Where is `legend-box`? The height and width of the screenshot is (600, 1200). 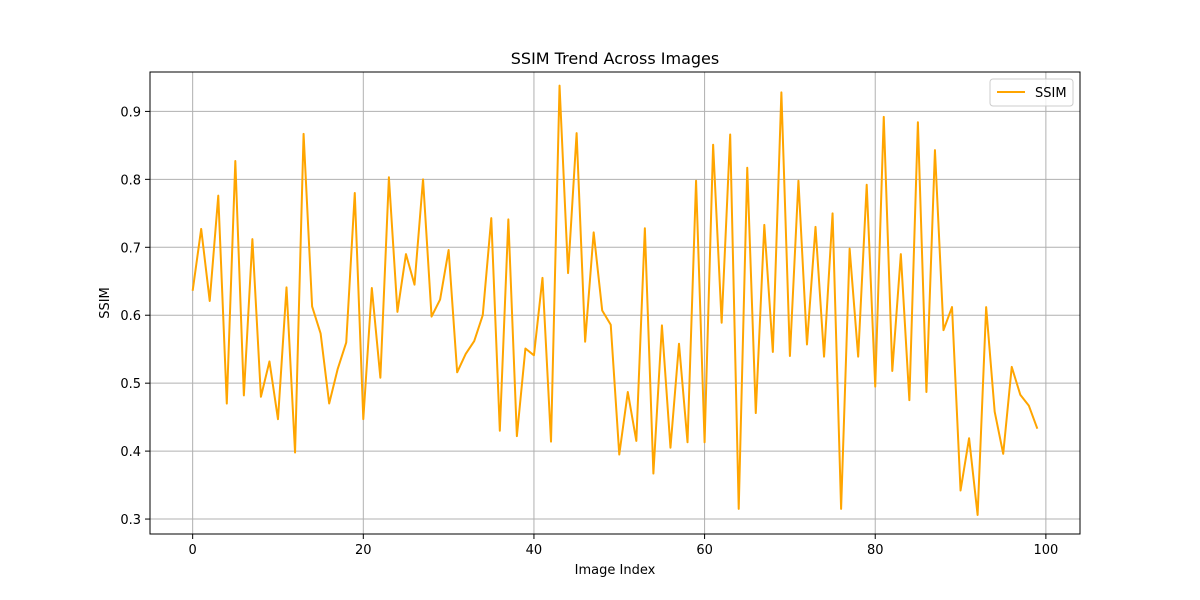 legend-box is located at coordinates (1031, 92).